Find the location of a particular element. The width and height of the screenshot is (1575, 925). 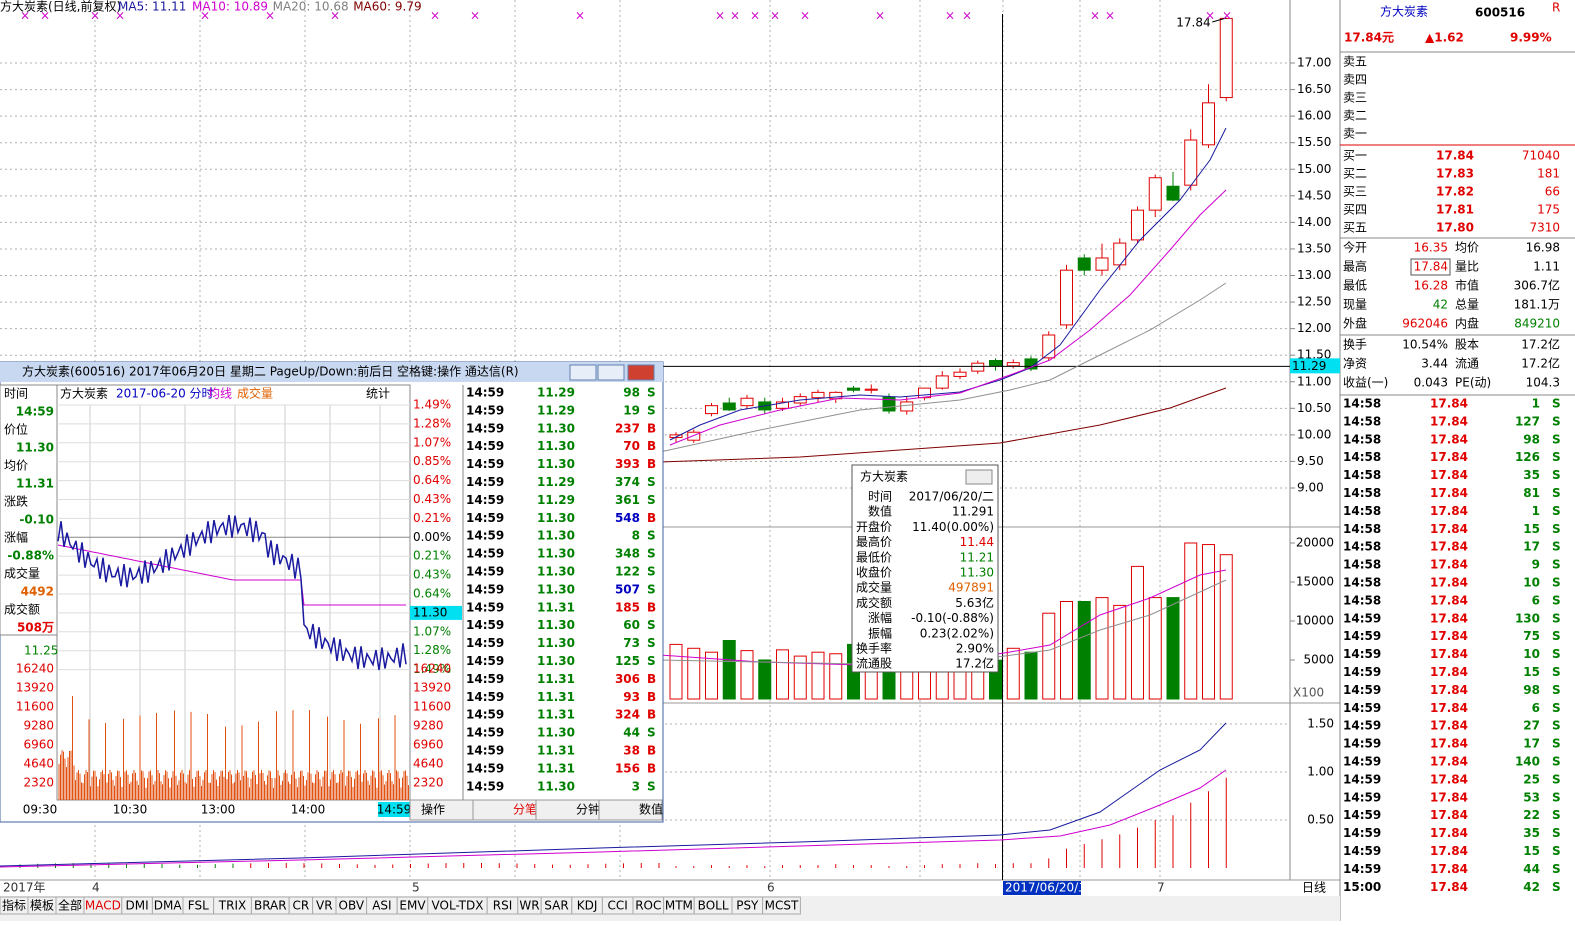

stat-label: 总量 is located at coordinates (1467, 305).